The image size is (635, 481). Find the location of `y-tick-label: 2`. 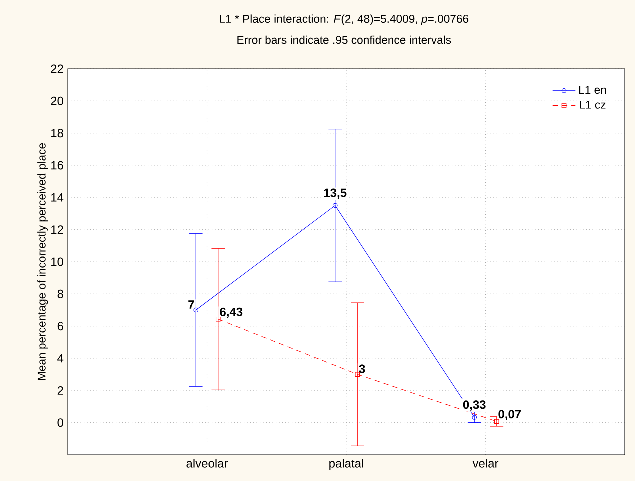

y-tick-label: 2 is located at coordinates (61, 390).